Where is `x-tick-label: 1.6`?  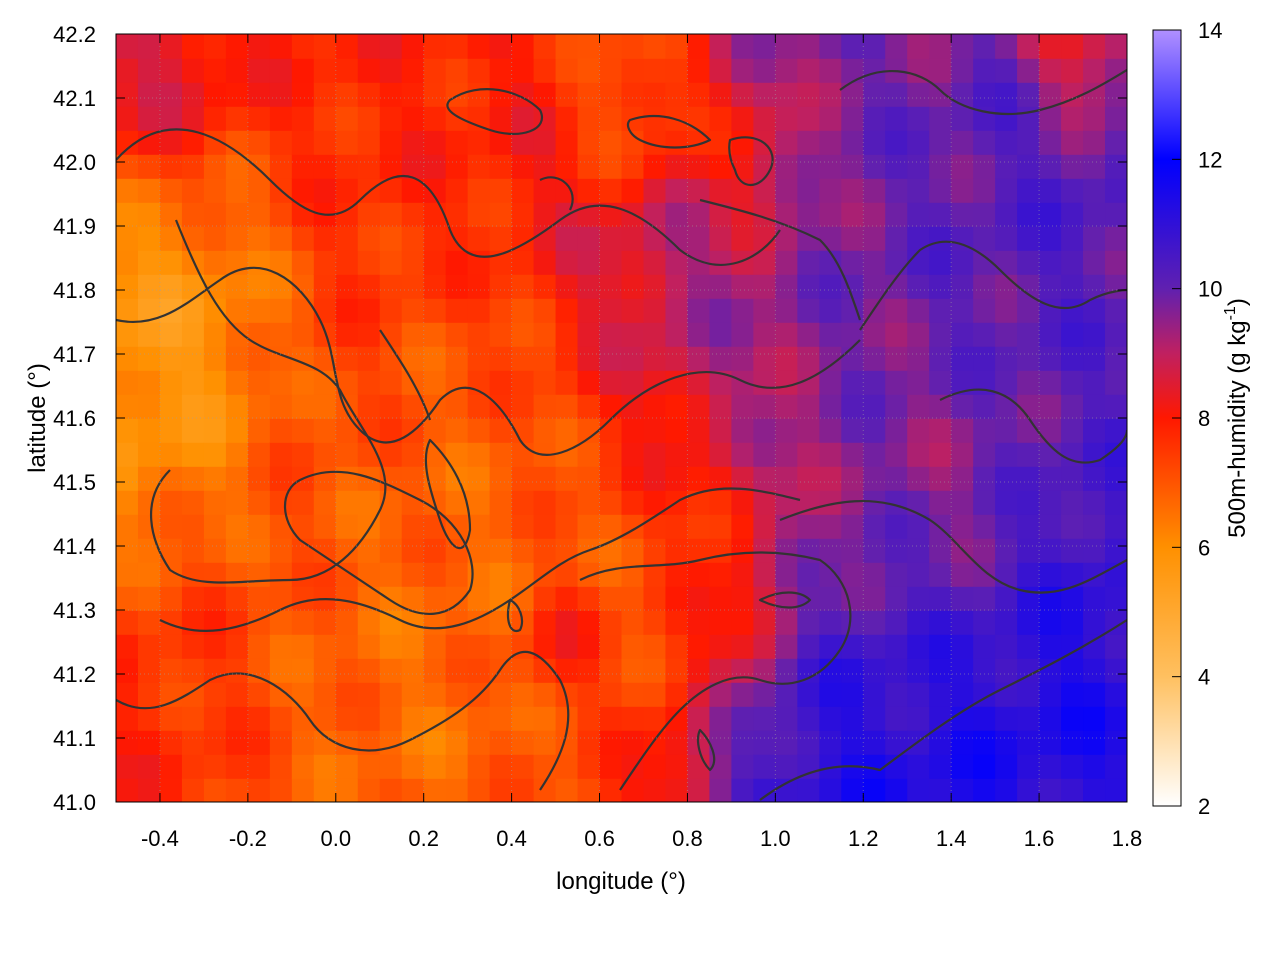 x-tick-label: 1.6 is located at coordinates (1039, 838).